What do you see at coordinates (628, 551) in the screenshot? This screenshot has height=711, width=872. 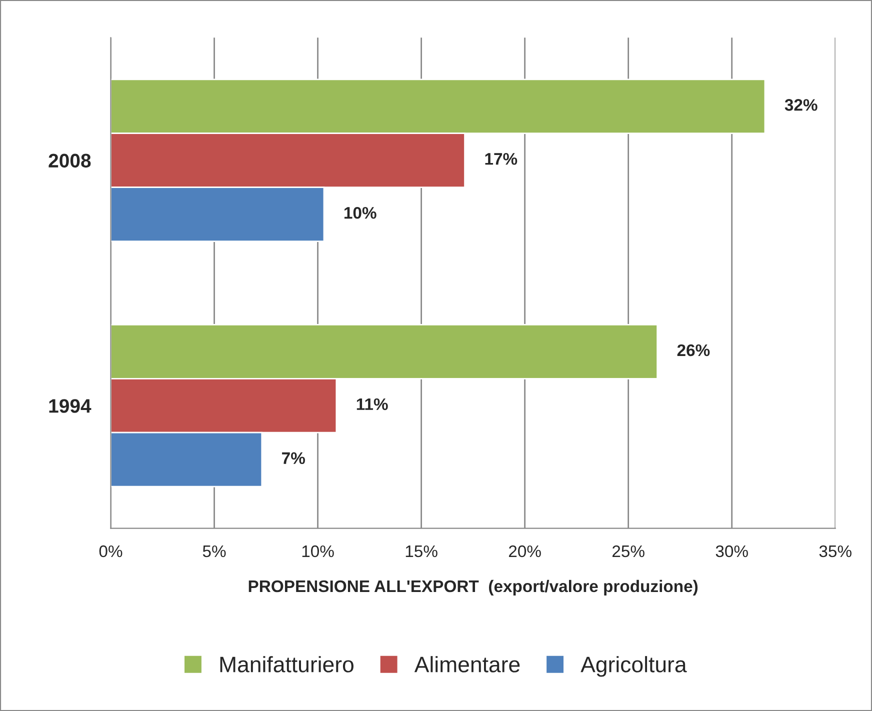 I see `x-tick-label: 25%` at bounding box center [628, 551].